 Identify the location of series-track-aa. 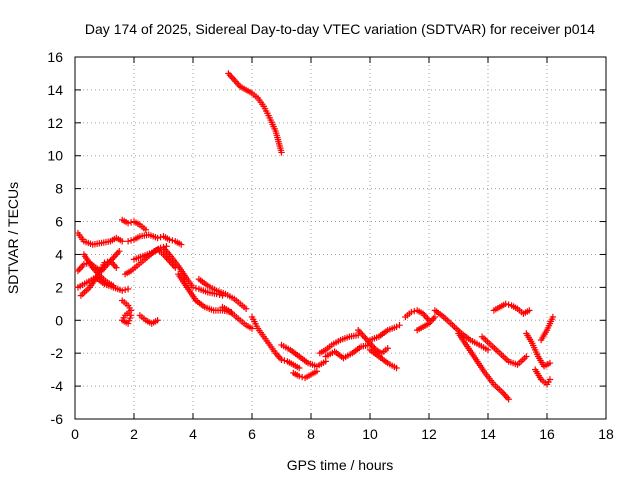
(461, 330).